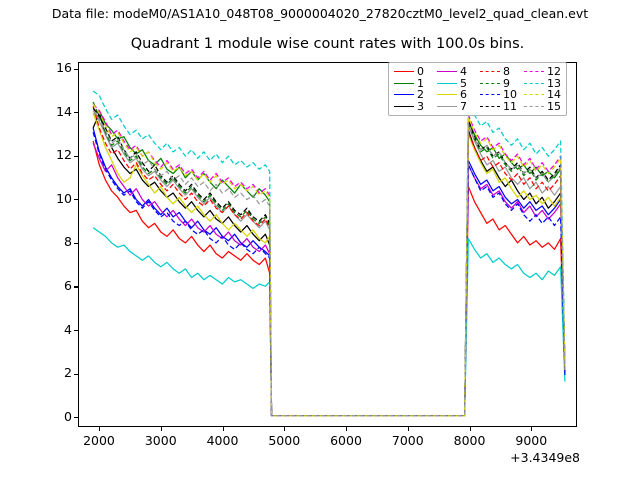 The height and width of the screenshot is (480, 640). What do you see at coordinates (545, 457) in the screenshot?
I see `x-axis-offset-label: +3.4349e8` at bounding box center [545, 457].